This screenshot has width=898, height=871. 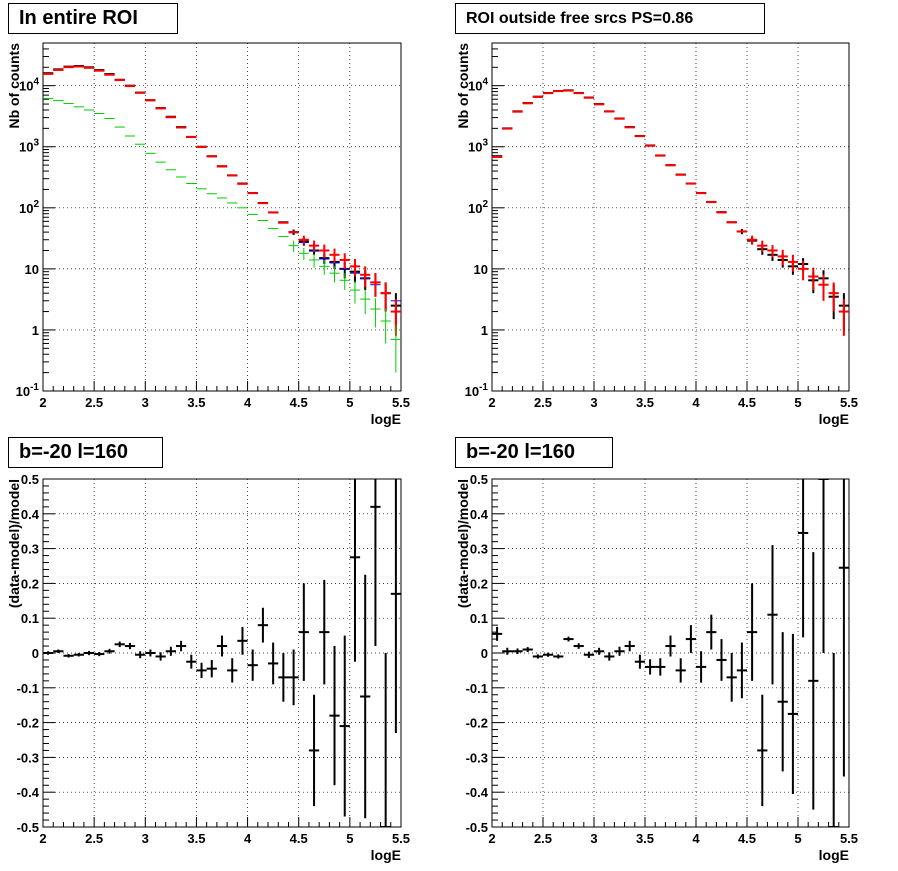 What do you see at coordinates (477, 757) in the screenshot?
I see `y-tick-label: -0.3` at bounding box center [477, 757].